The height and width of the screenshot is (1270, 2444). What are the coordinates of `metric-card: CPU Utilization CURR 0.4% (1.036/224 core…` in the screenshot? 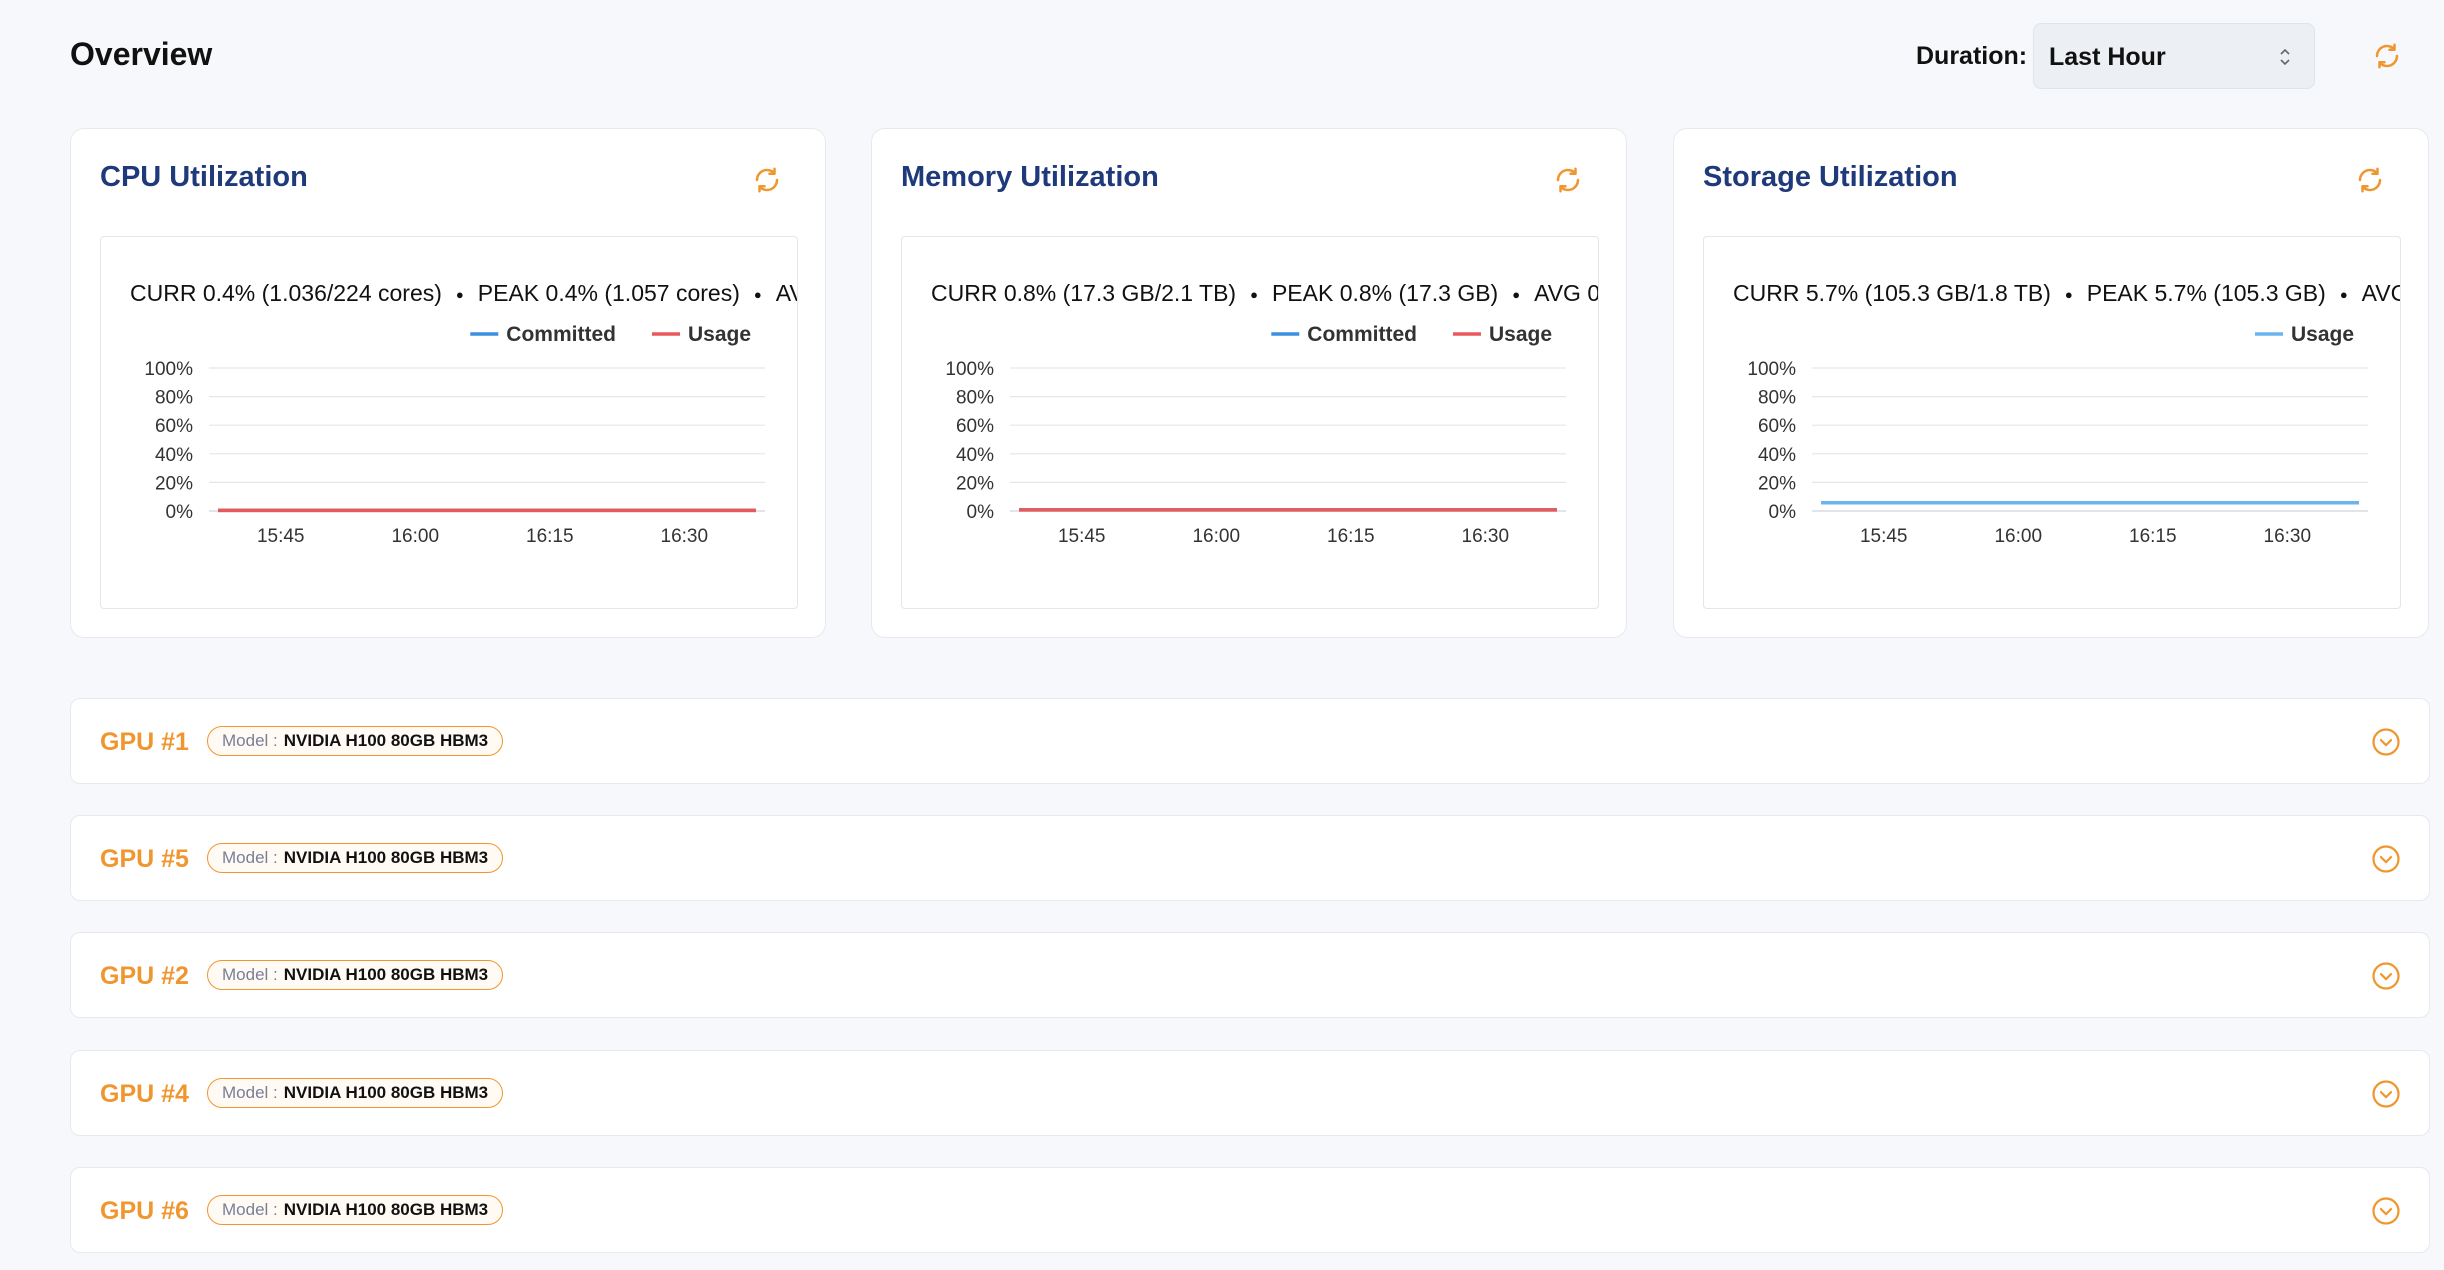 It's located at (448, 383).